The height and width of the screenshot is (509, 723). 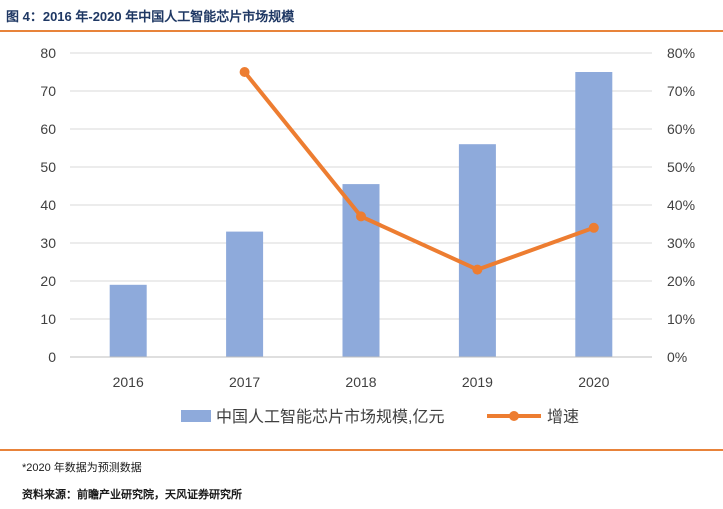 What do you see at coordinates (196, 416) in the screenshot?
I see `legend-bar-swatch` at bounding box center [196, 416].